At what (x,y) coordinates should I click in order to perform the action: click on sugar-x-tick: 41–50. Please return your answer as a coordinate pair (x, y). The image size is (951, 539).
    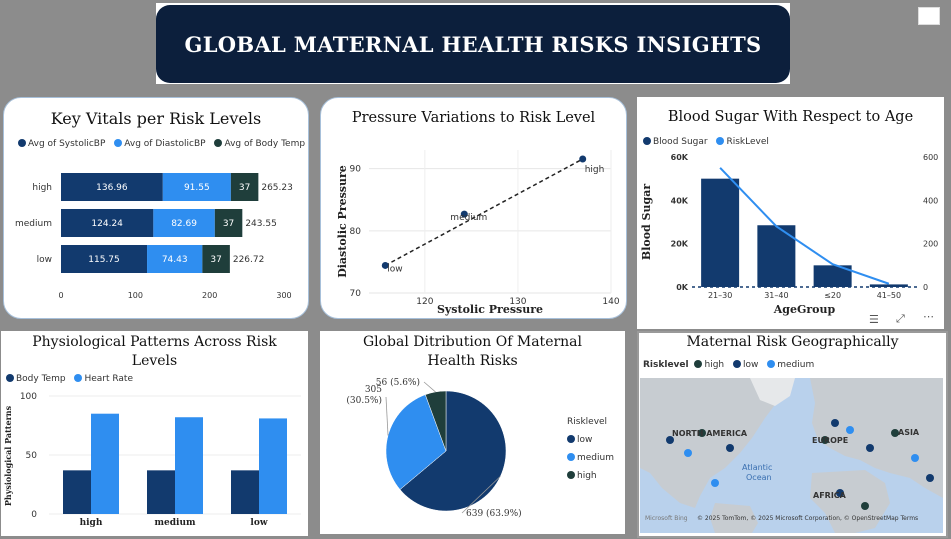
    Looking at the image, I should click on (889, 295).